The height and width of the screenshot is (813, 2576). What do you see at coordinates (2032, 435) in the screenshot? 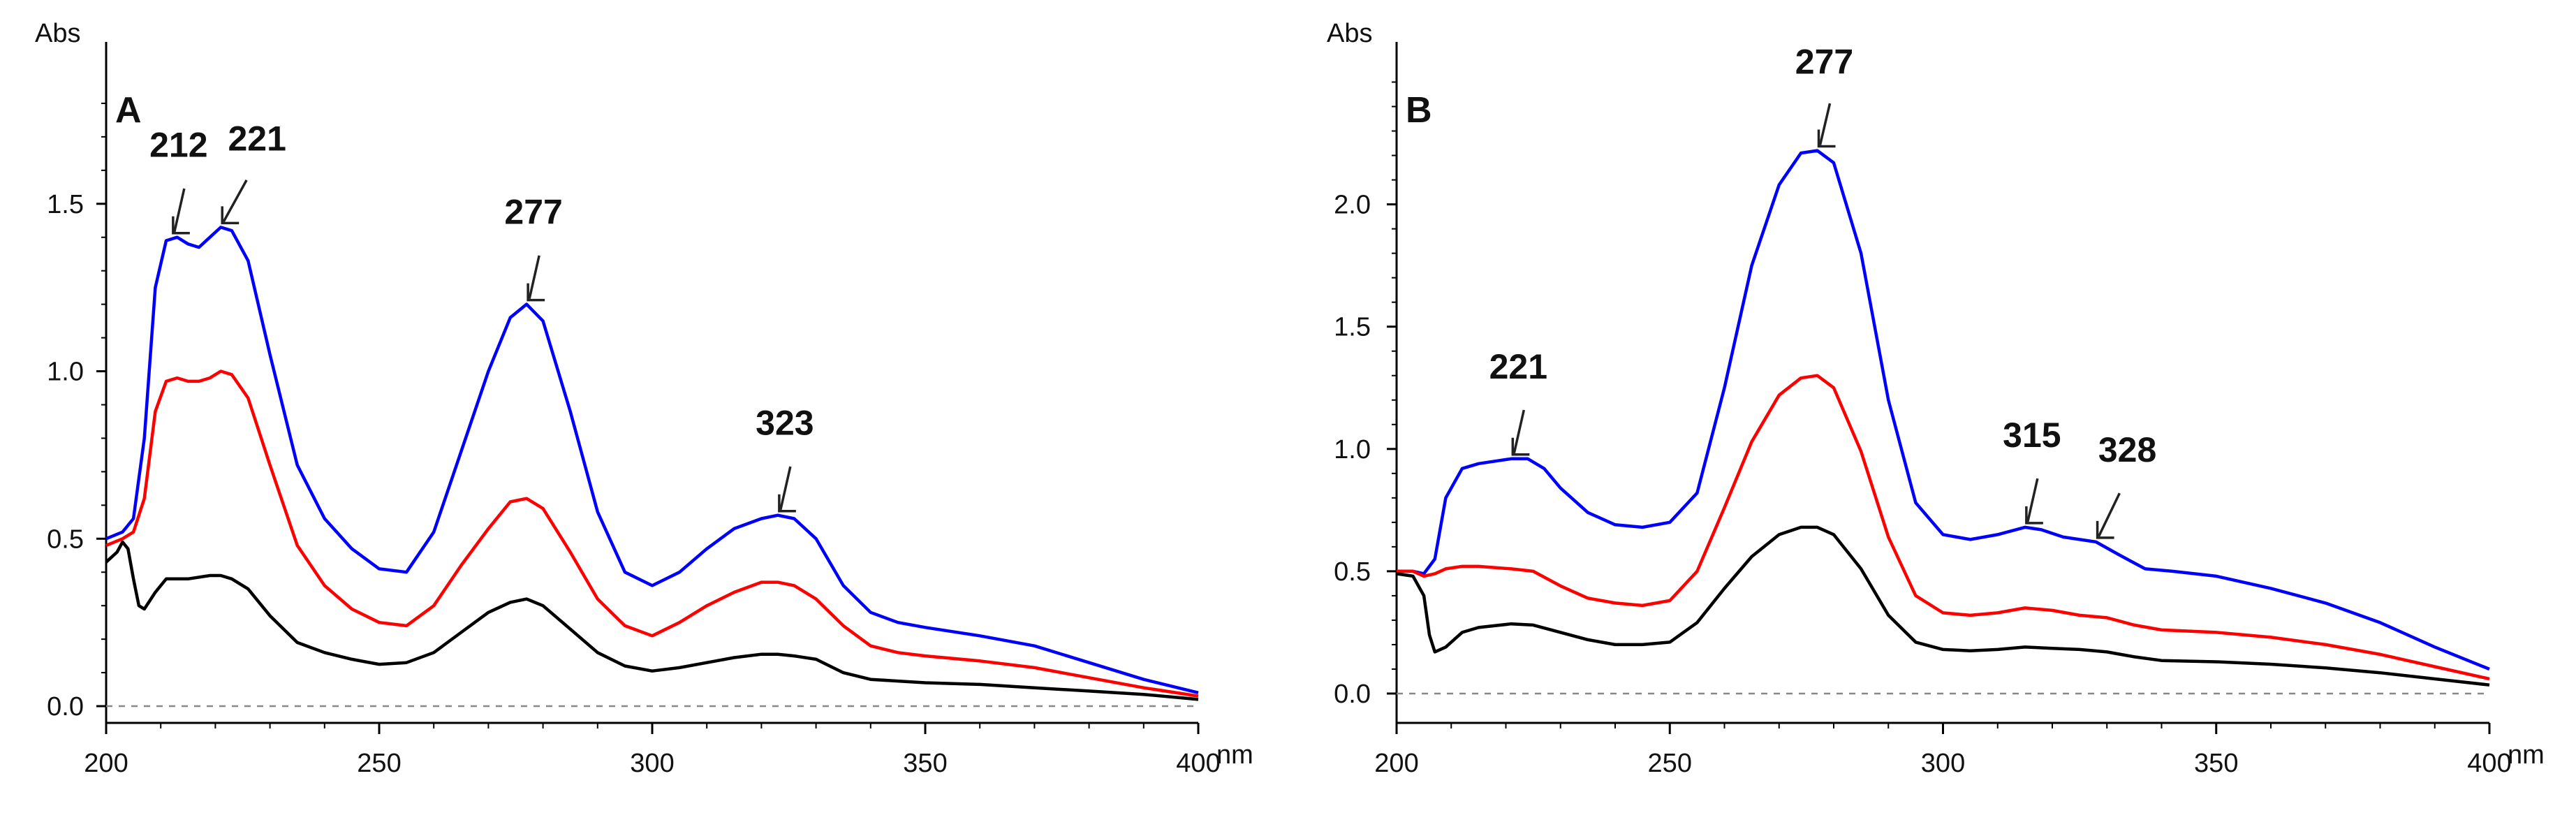
I see `peak-annotation-label: 315` at bounding box center [2032, 435].